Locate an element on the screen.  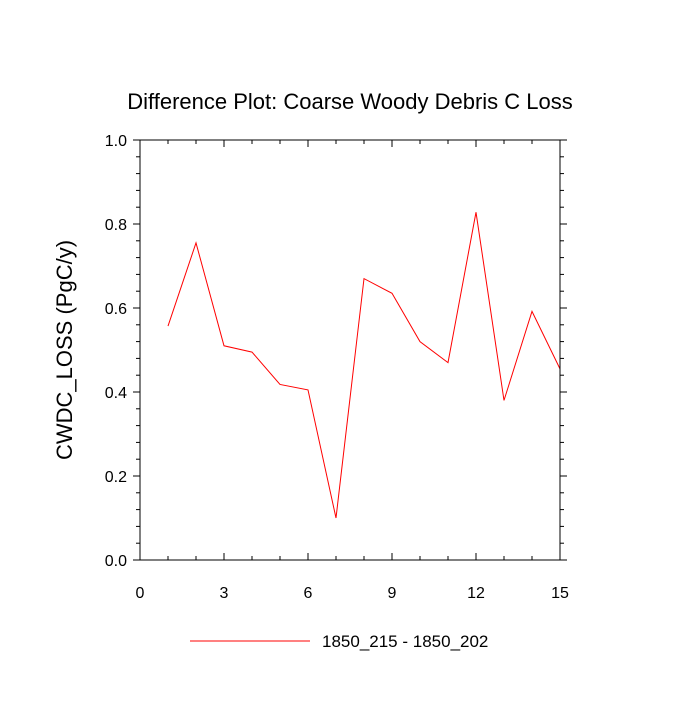
y-tick-label: 1.0 is located at coordinates (116, 141).